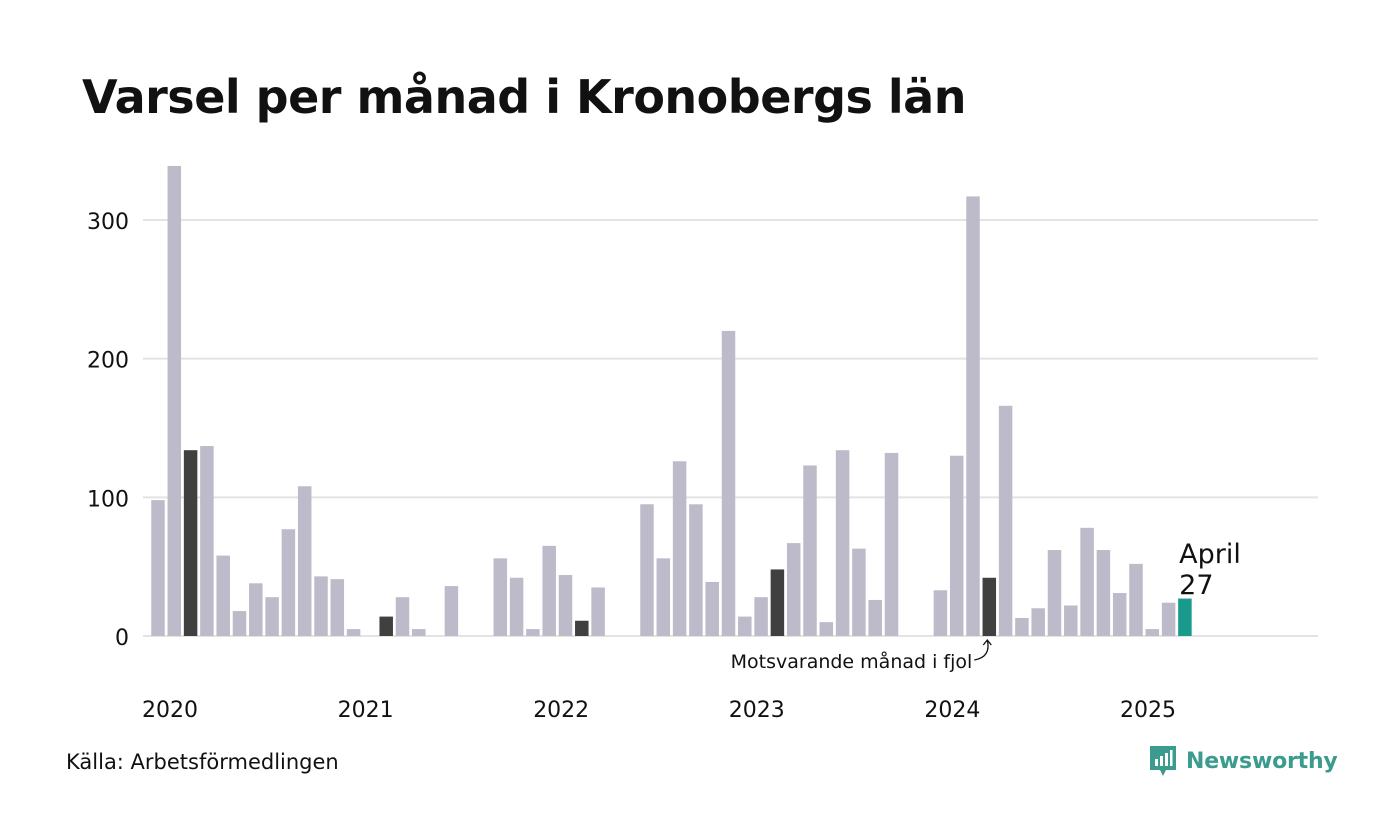  Describe the element at coordinates (952, 710) in the screenshot. I see `x-tick-label: 2024` at that location.